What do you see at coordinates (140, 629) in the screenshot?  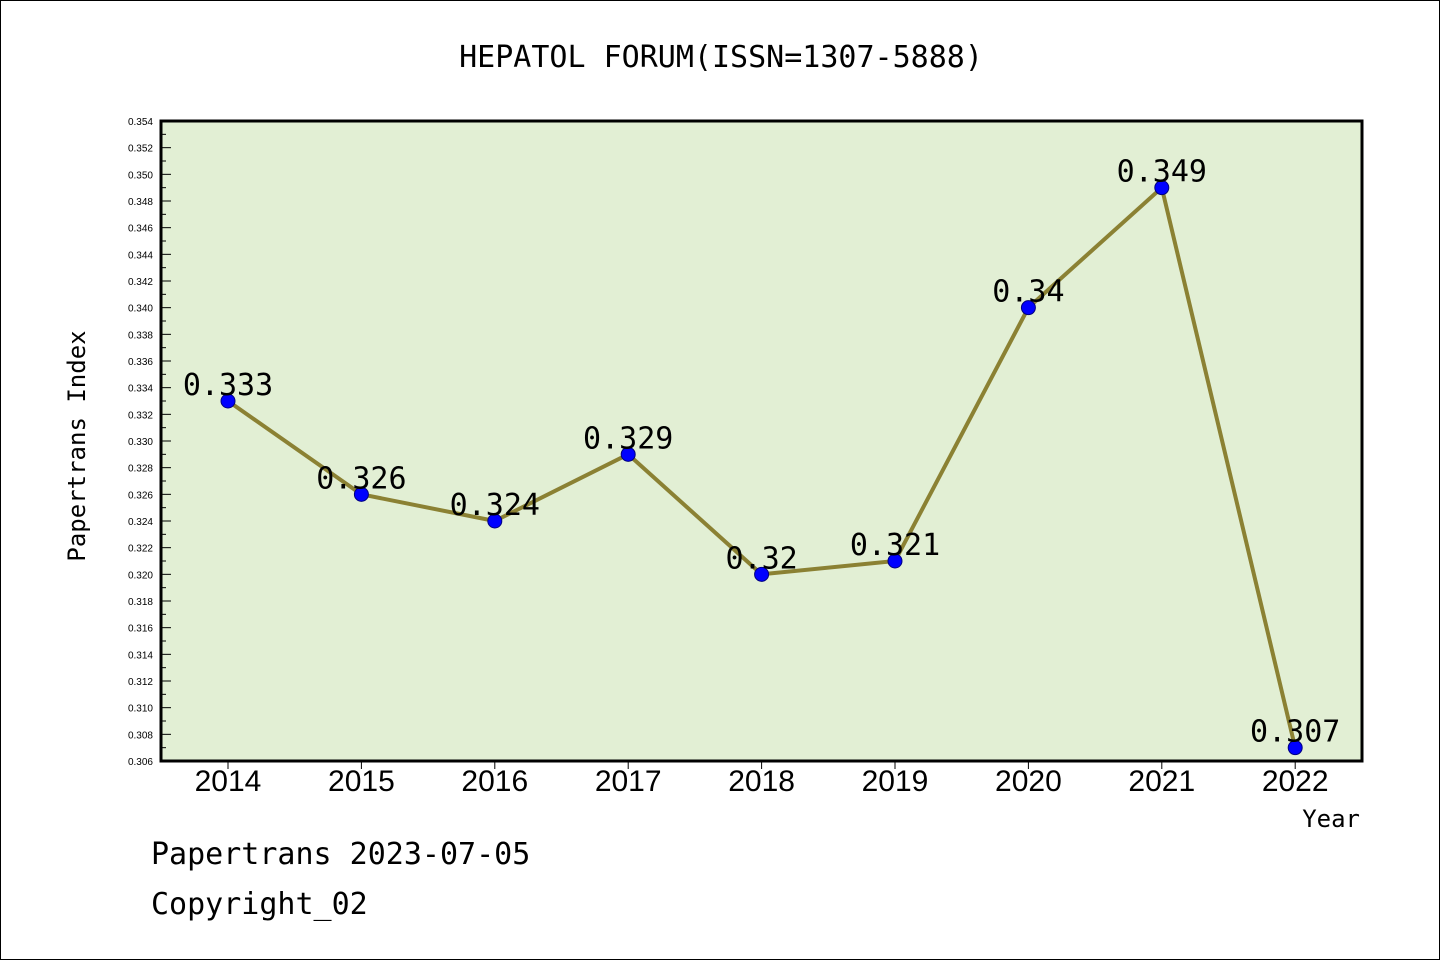 I see `y-tick-label: 0.316` at bounding box center [140, 629].